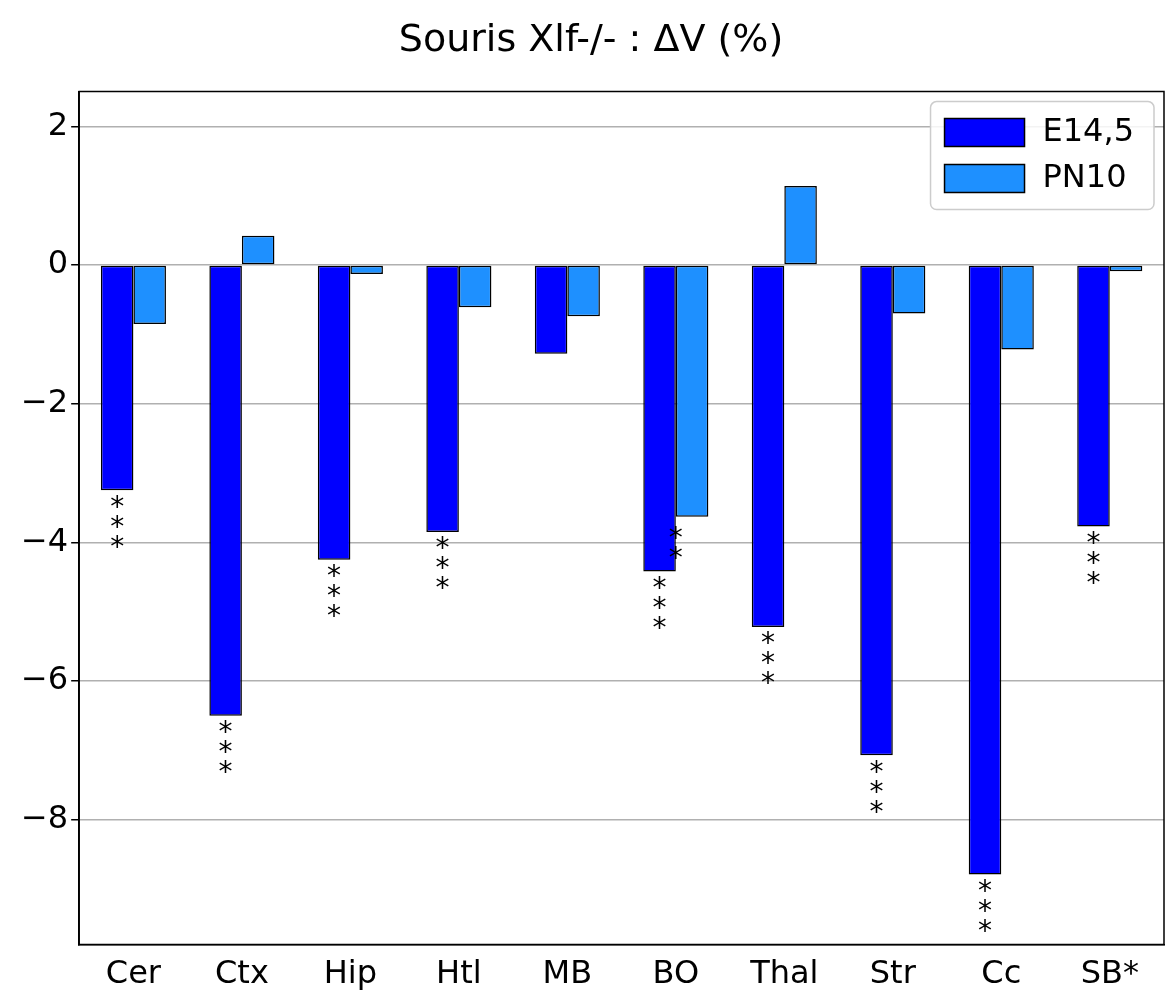 The width and height of the screenshot is (1174, 1005). What do you see at coordinates (1084, 175) in the screenshot?
I see `legend-label: PN10` at bounding box center [1084, 175].